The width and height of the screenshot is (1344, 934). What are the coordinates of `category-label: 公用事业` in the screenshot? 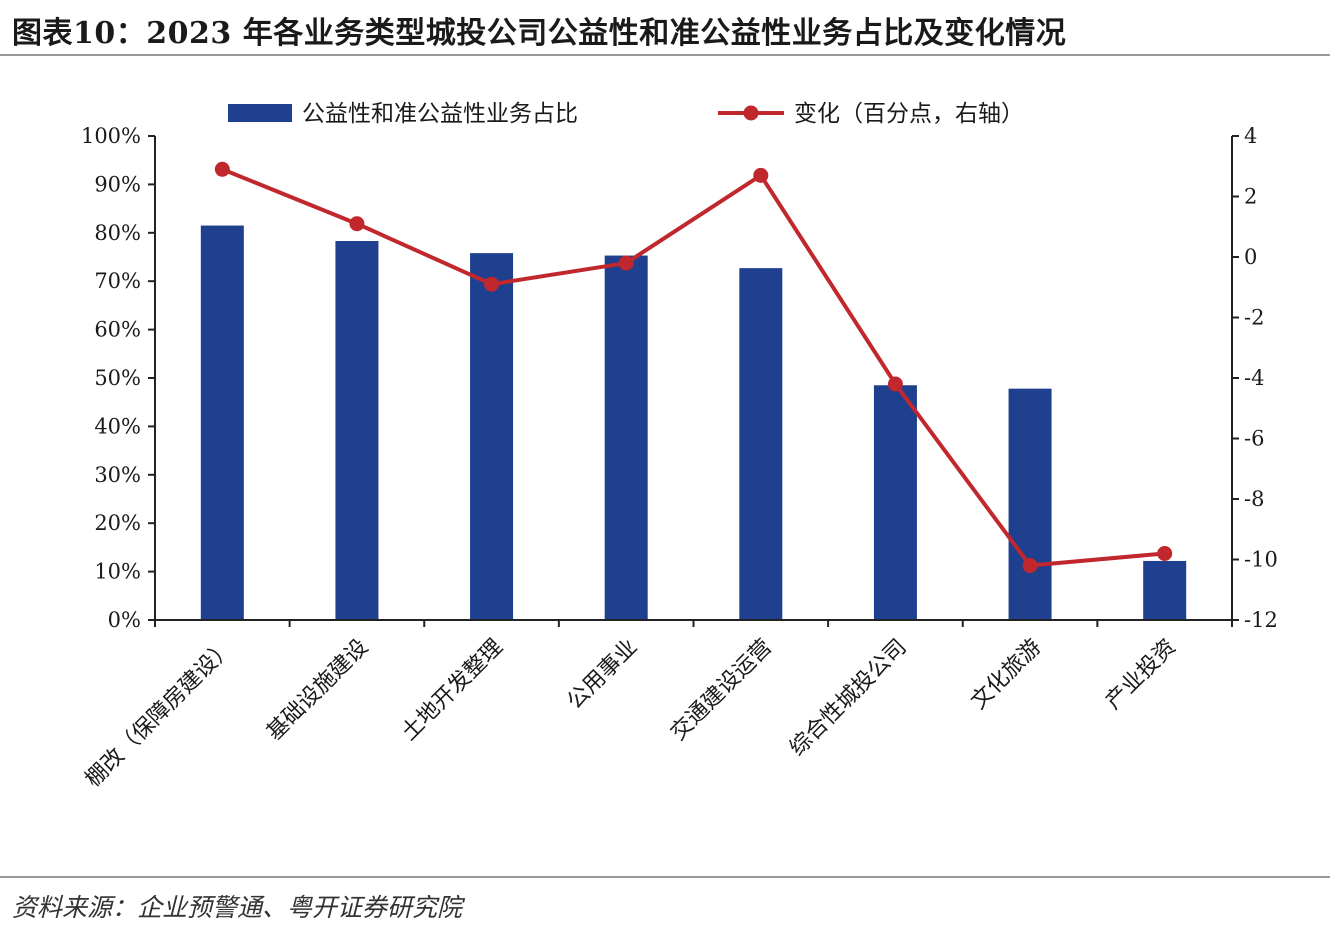 It's located at (603, 675).